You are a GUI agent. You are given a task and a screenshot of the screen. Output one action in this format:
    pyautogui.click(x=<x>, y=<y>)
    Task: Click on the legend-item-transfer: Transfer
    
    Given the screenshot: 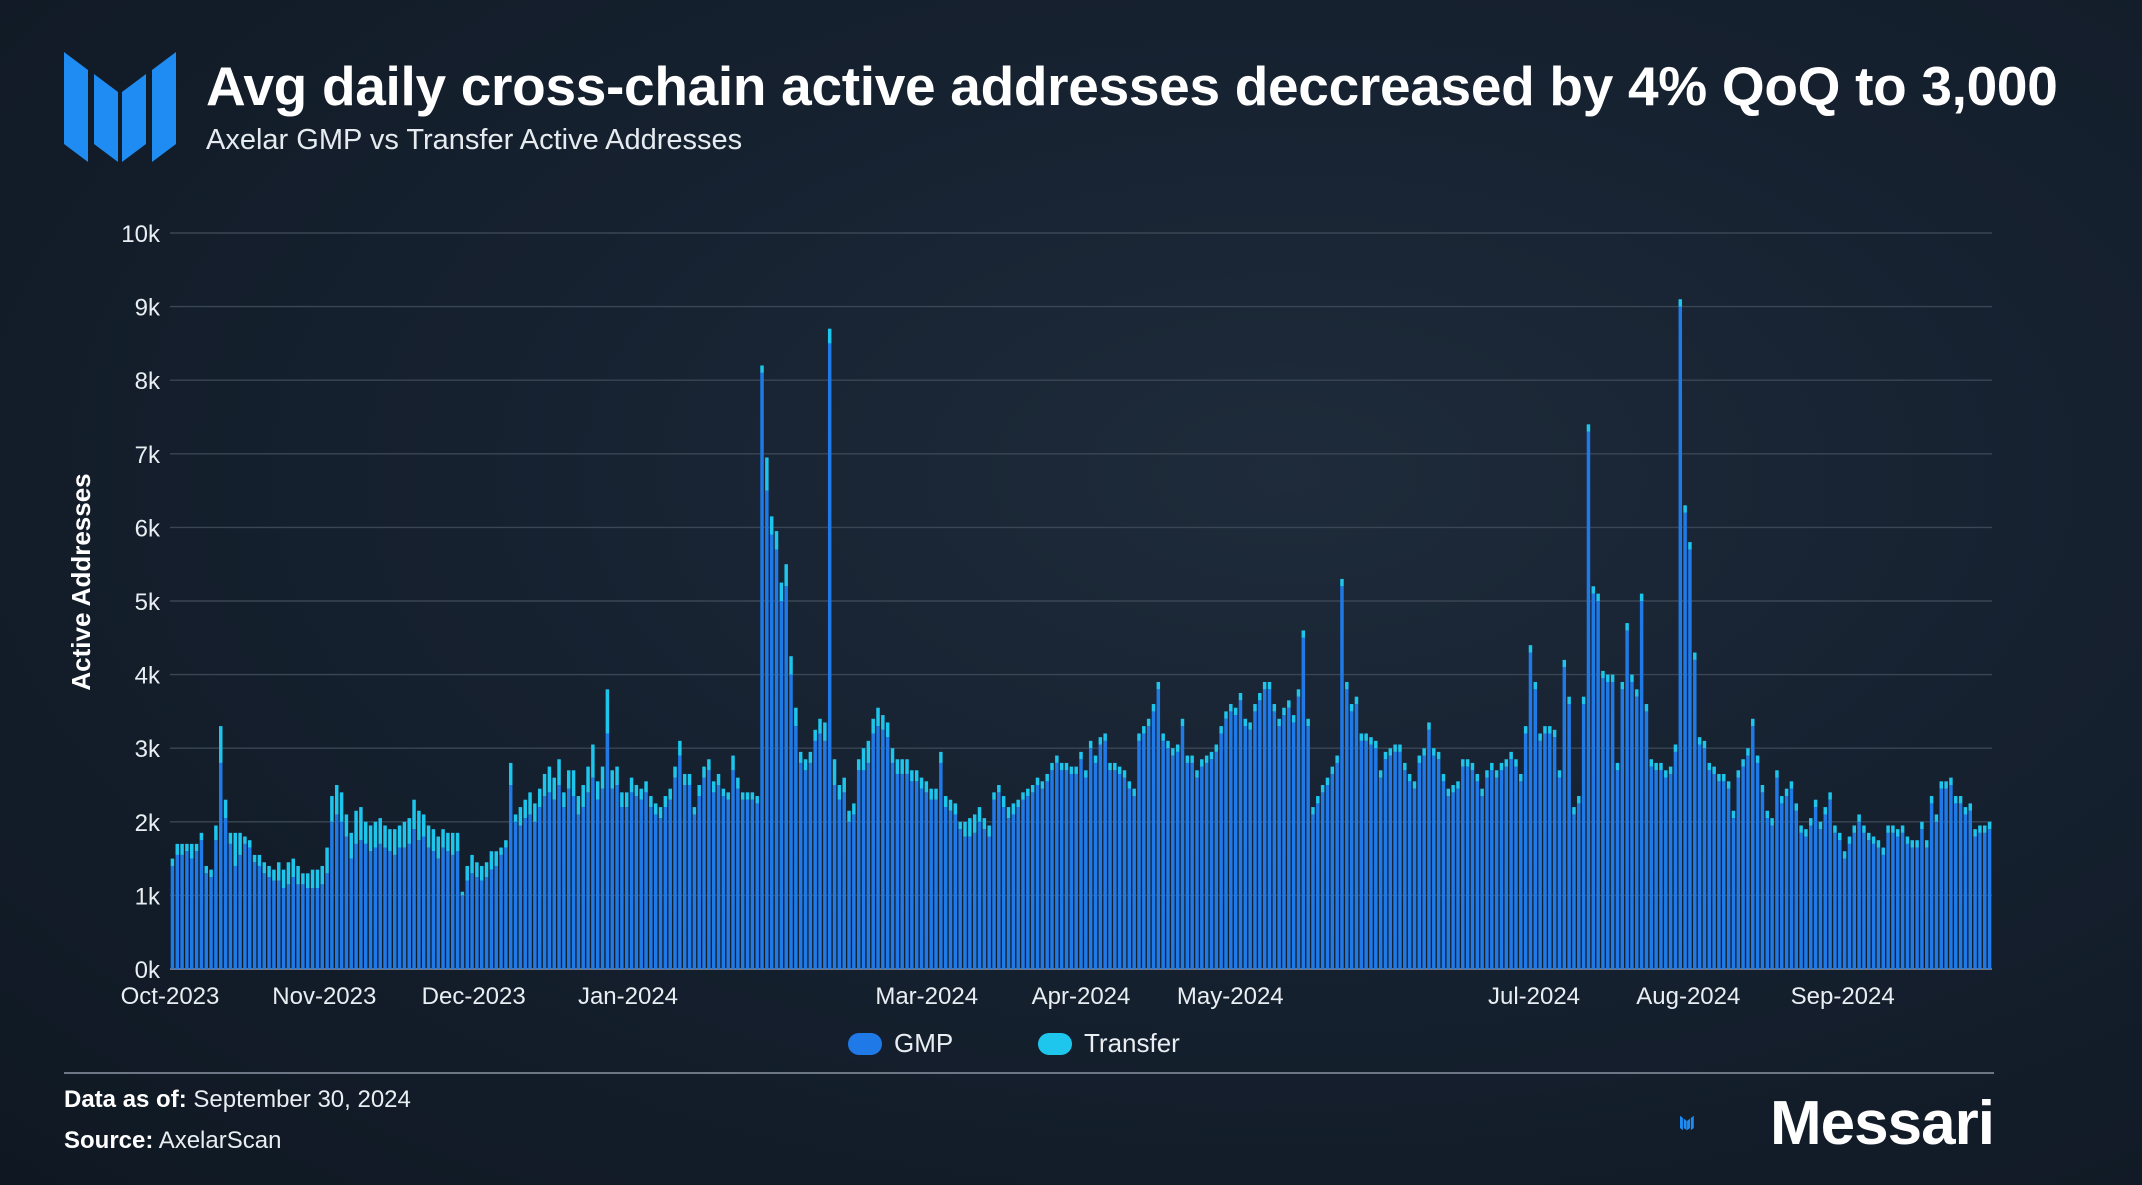 What is the action you would take?
    pyautogui.click(x=1109, y=1043)
    